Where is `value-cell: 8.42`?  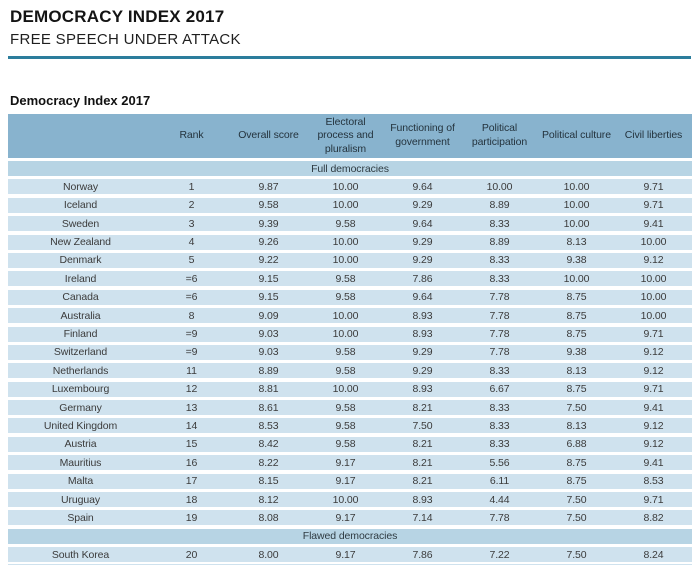
value-cell: 8.42 is located at coordinates (268, 444).